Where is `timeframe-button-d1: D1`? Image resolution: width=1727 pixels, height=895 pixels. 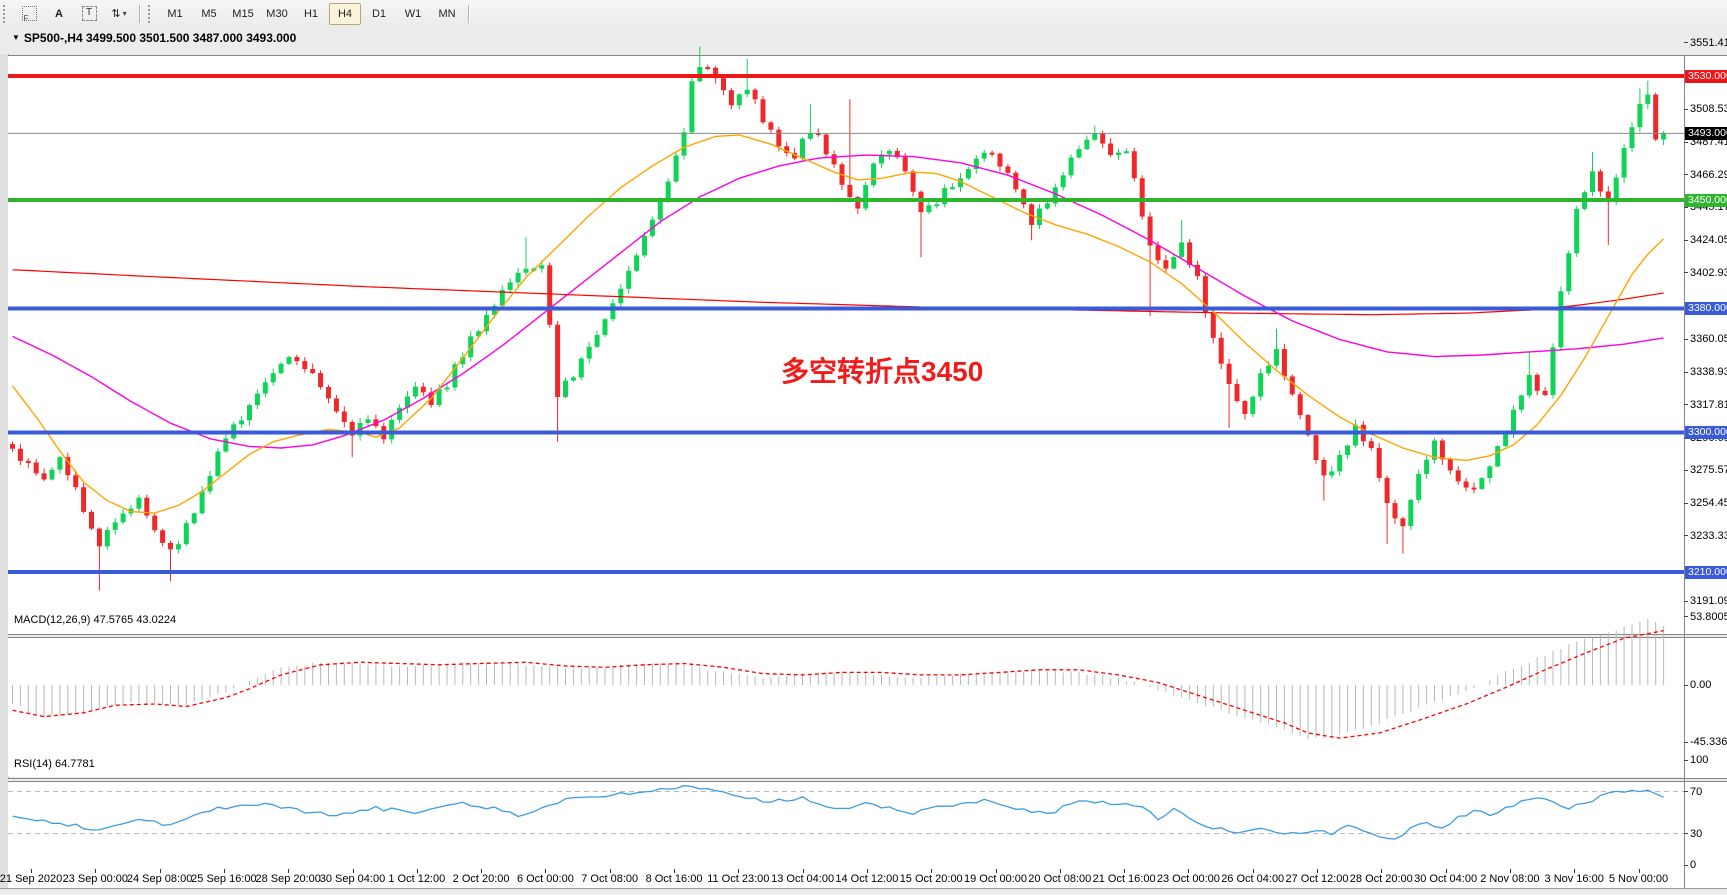
timeframe-button-d1: D1 is located at coordinates (379, 13).